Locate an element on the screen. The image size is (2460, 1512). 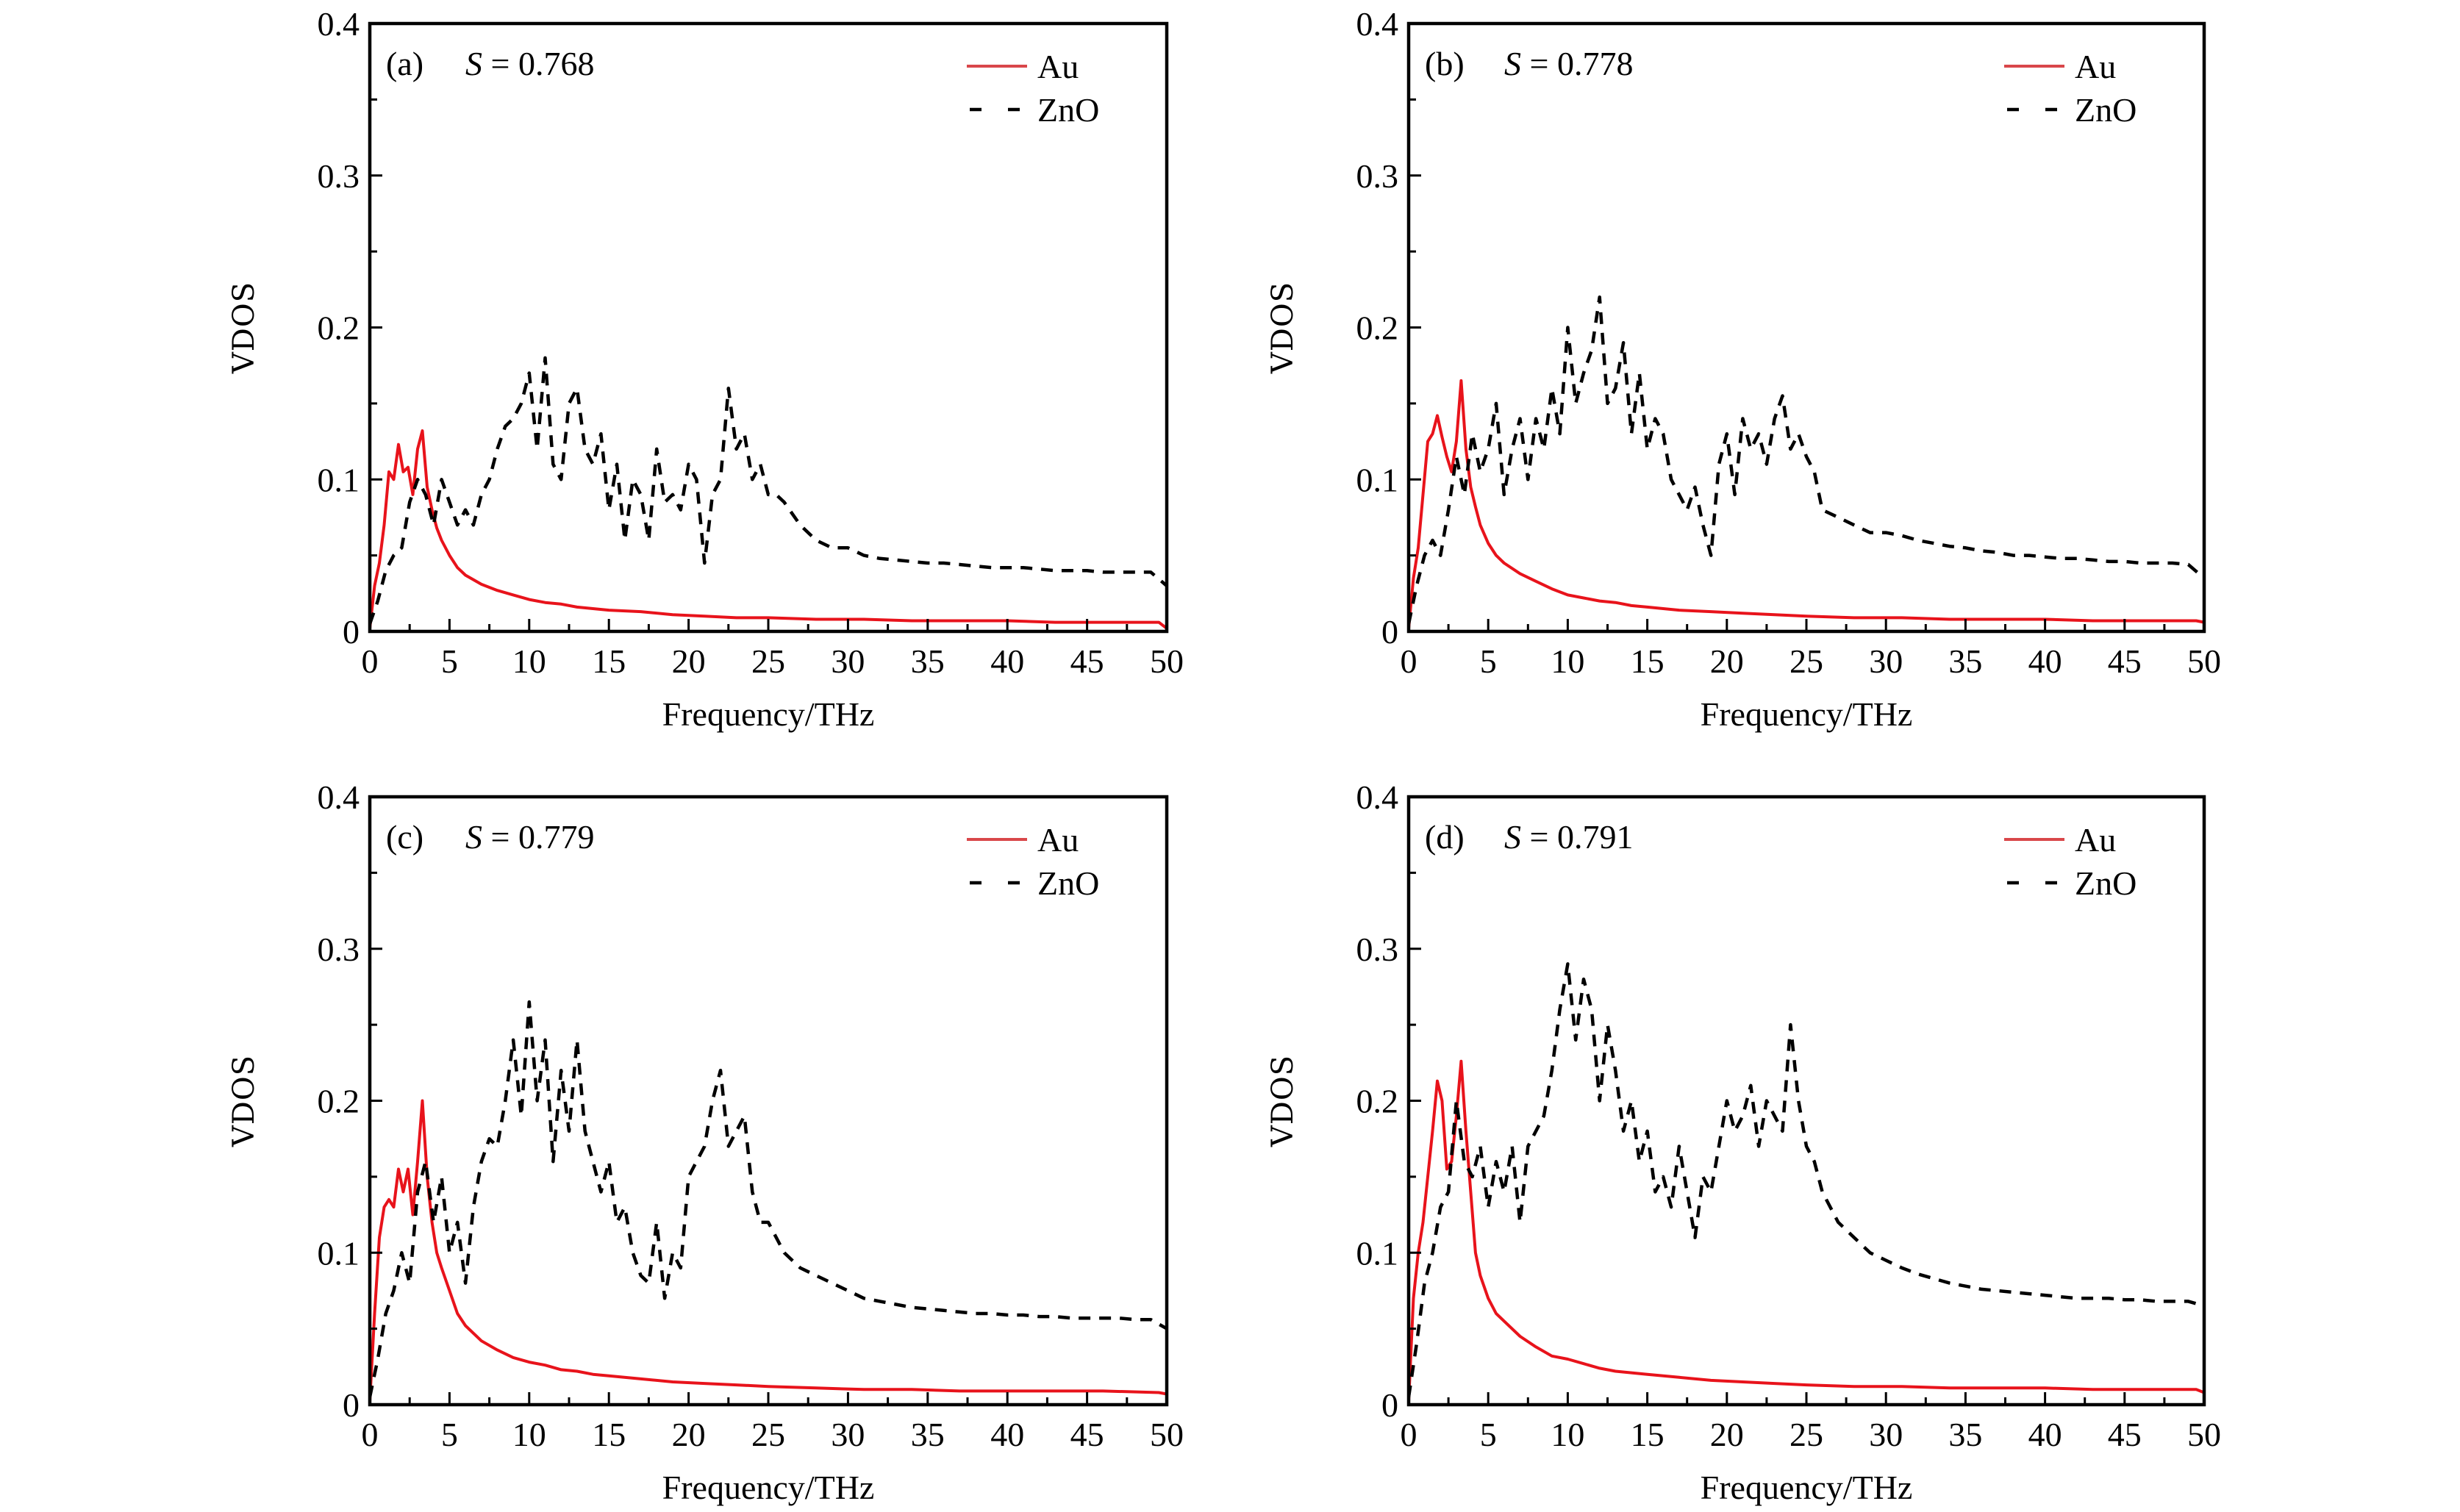
panel-a-xtick-label: 40 is located at coordinates (1007, 661).